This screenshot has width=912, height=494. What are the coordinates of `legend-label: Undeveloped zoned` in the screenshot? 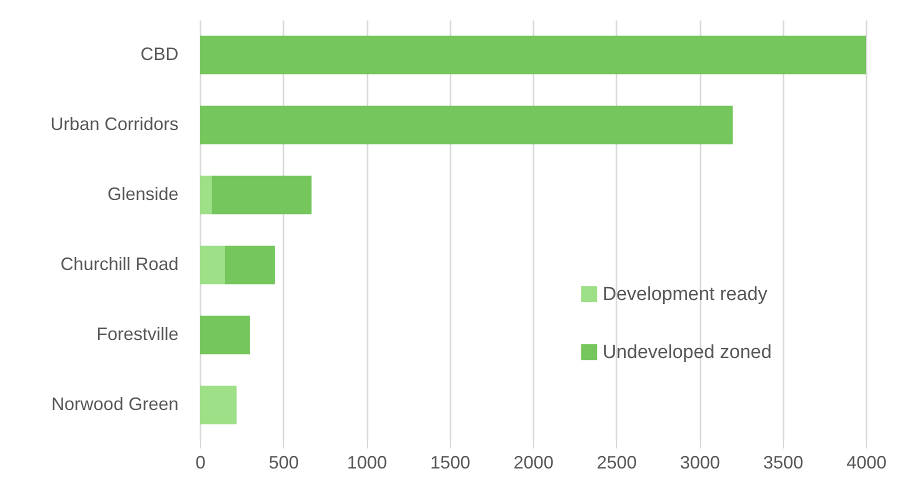 It's located at (687, 353).